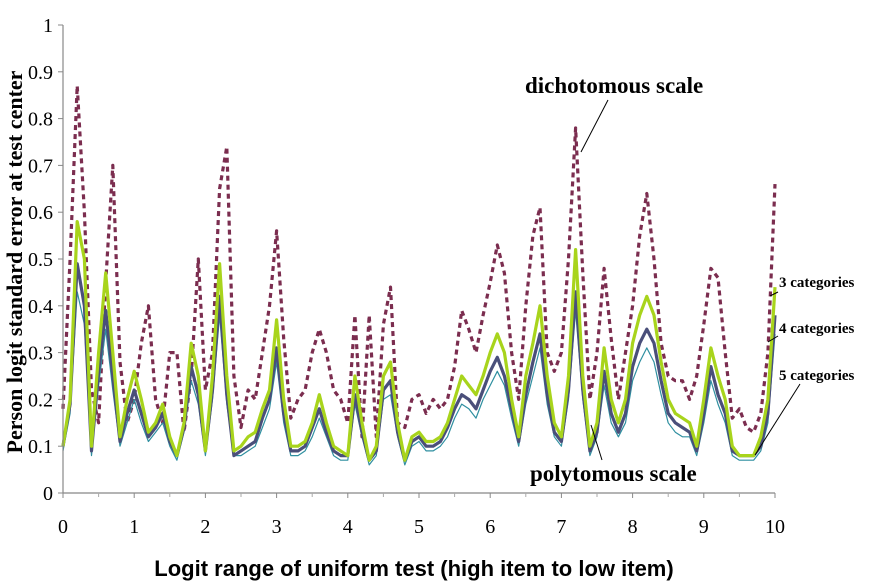 The image size is (891, 587). I want to click on y-tick-label: 0.7, so click(40, 166).